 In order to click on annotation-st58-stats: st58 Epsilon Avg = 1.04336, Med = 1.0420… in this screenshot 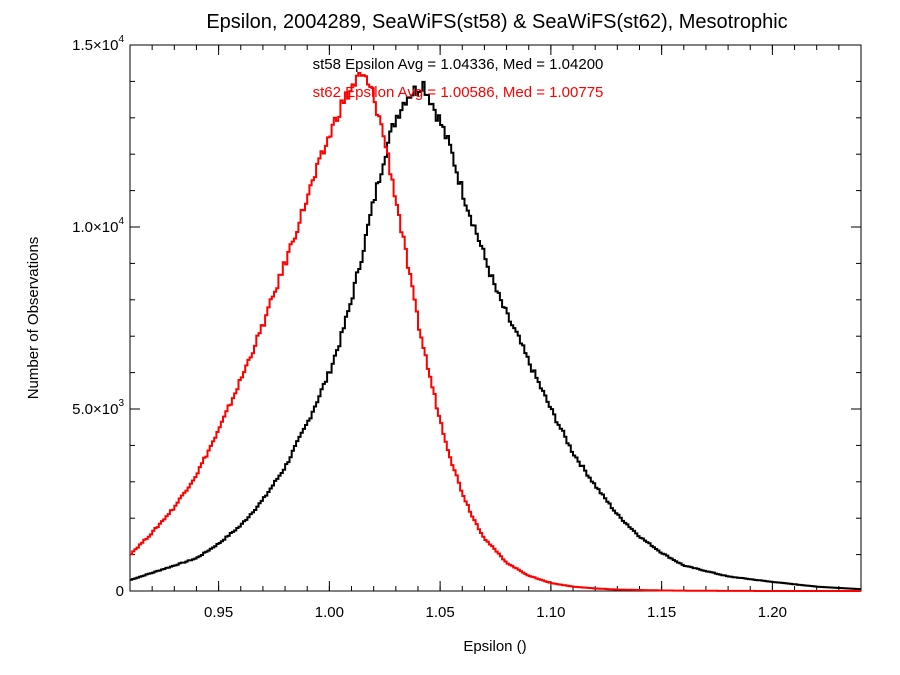, I will do `click(458, 64)`.